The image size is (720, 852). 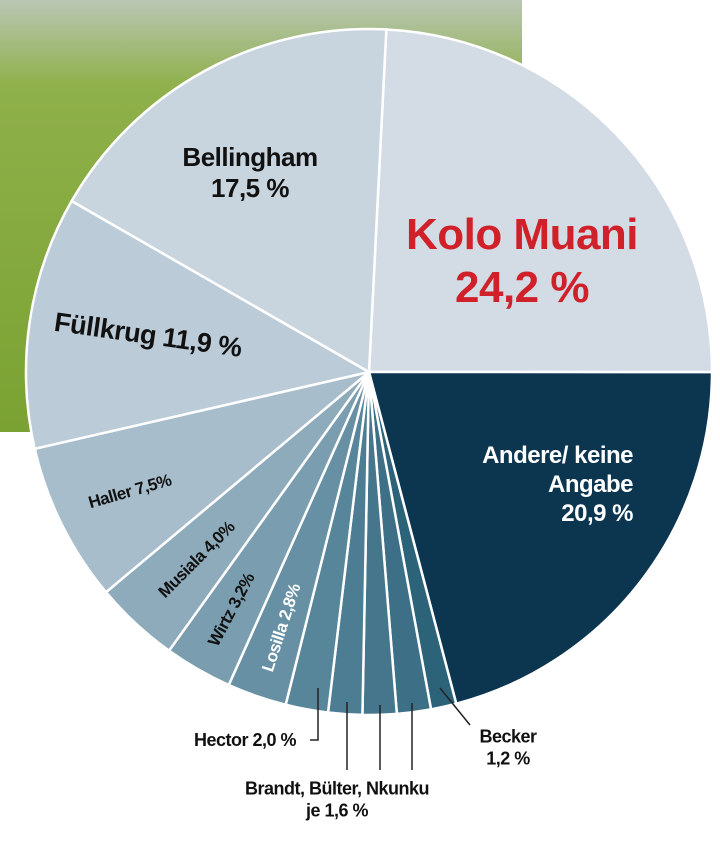 What do you see at coordinates (337, 810) in the screenshot?
I see `annotation-value: je 1,6 %` at bounding box center [337, 810].